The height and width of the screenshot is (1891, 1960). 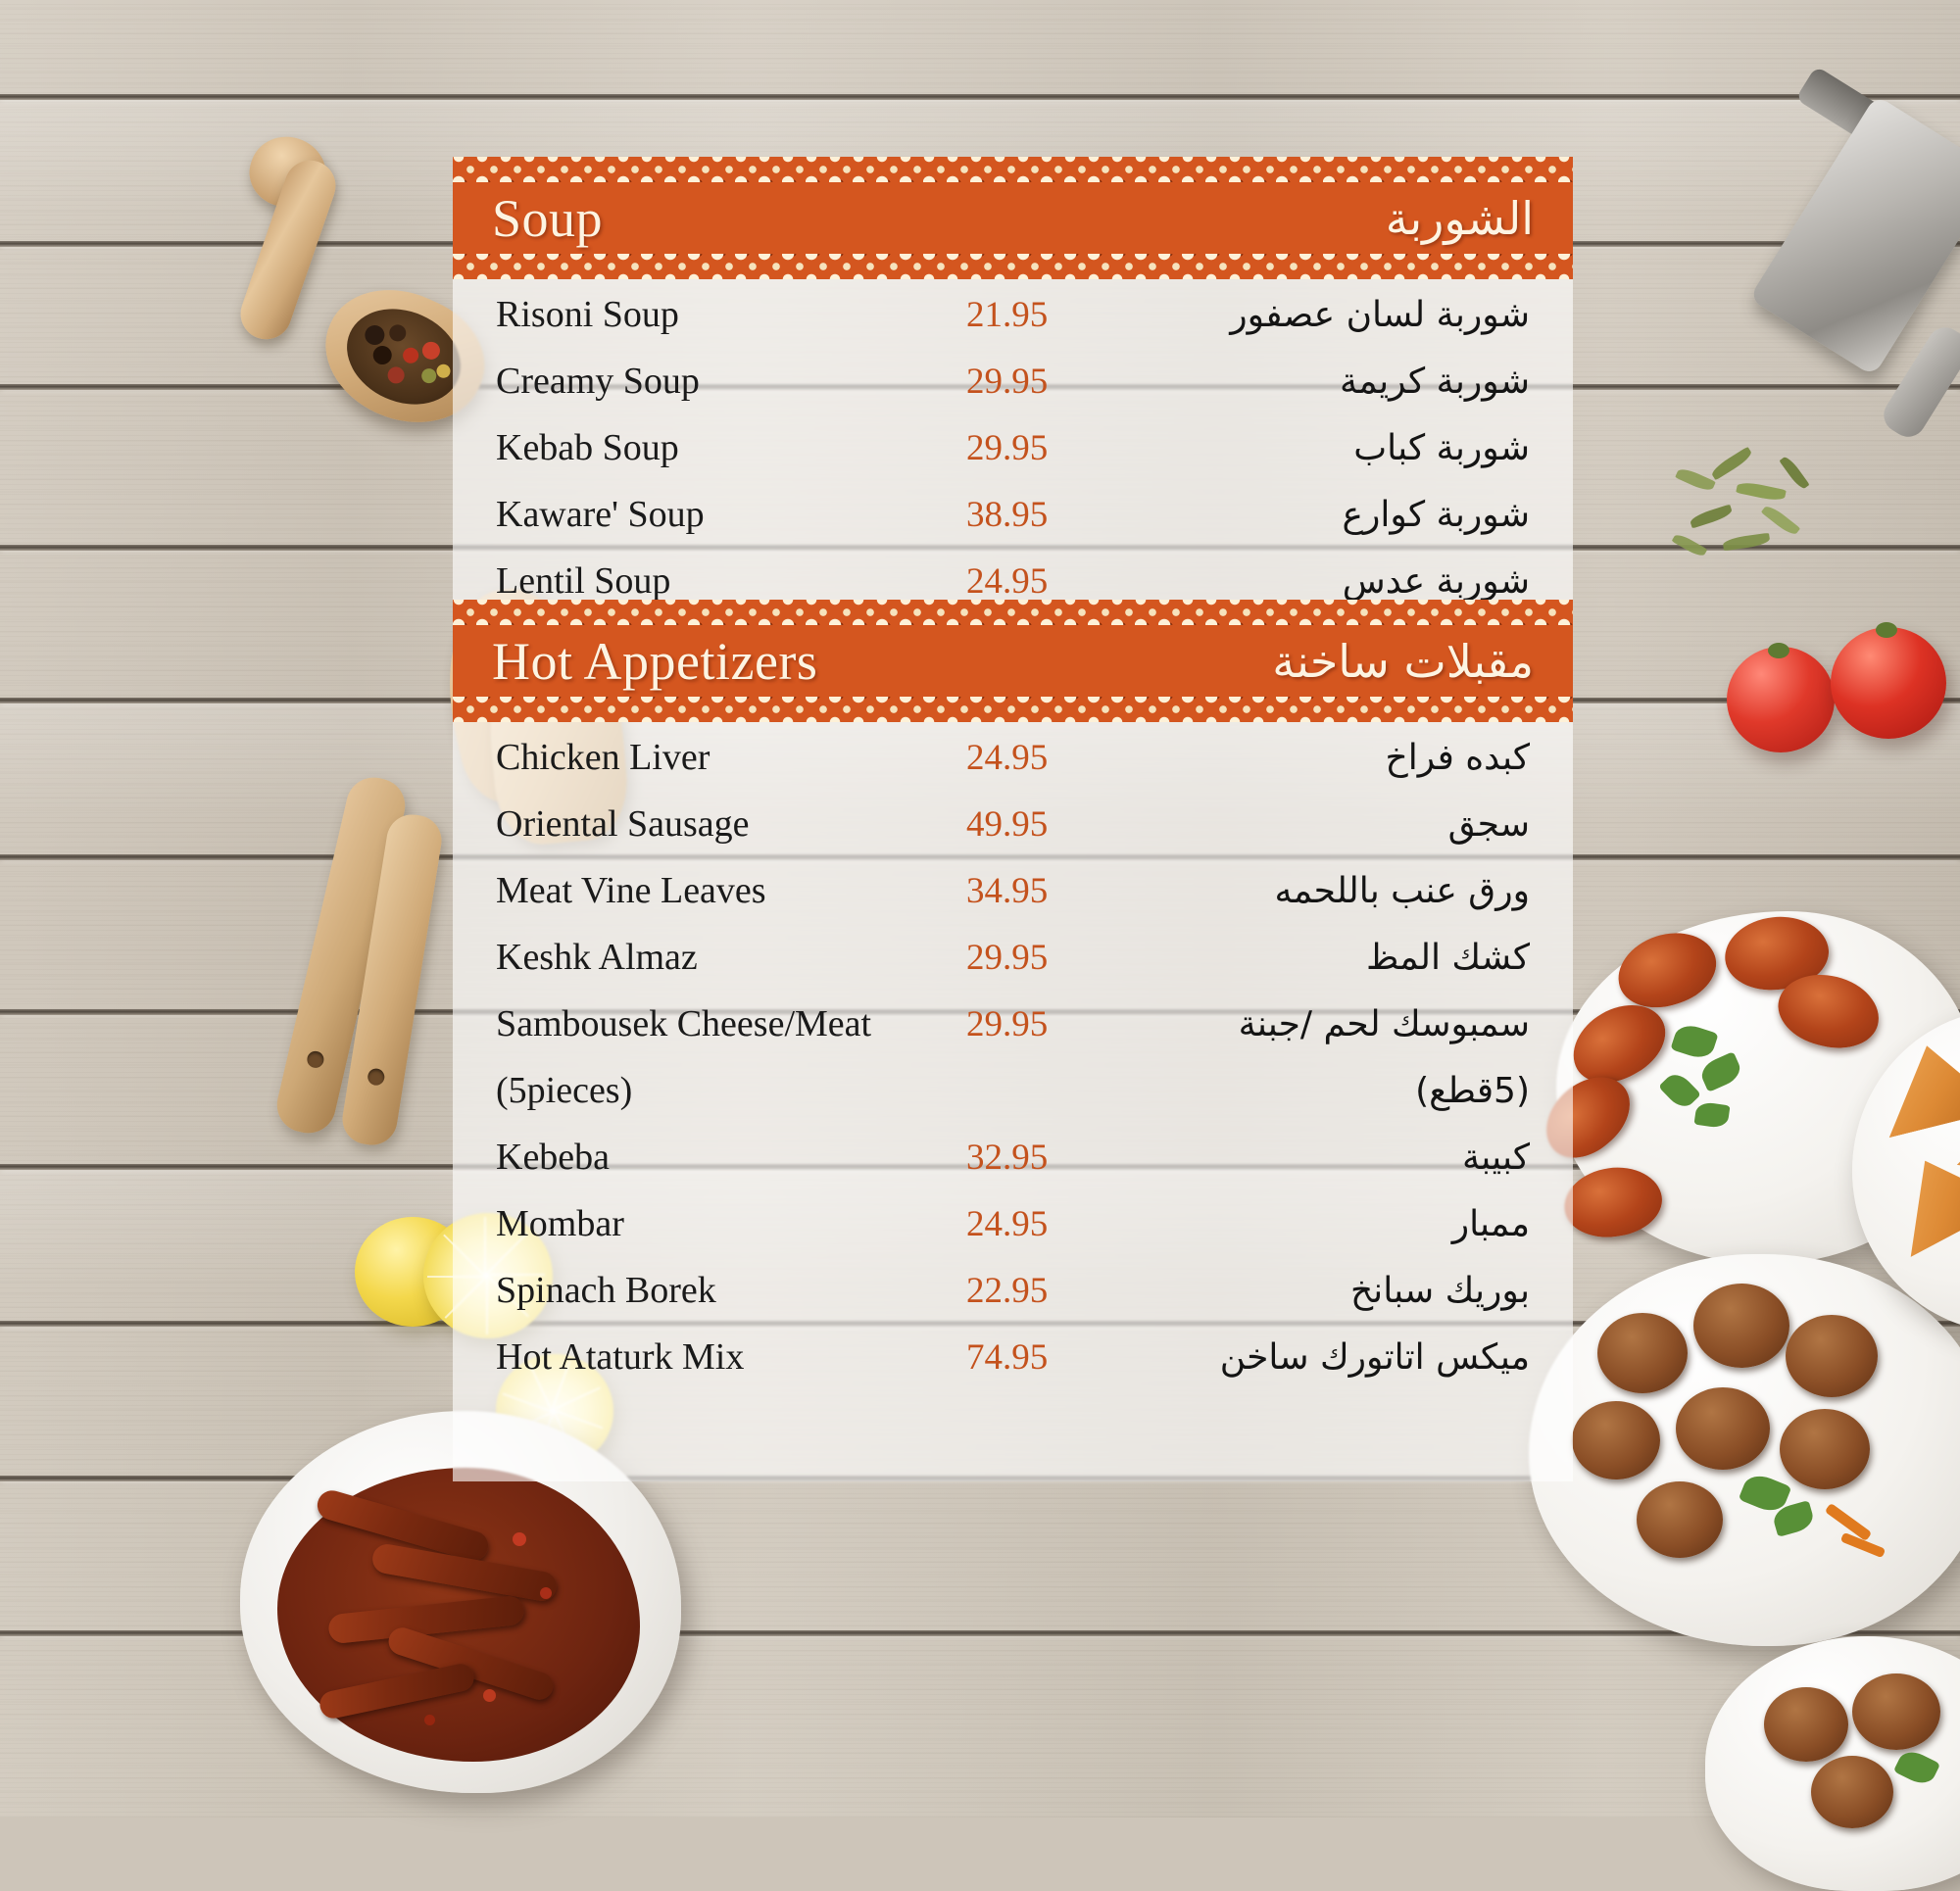 What do you see at coordinates (1402, 891) in the screenshot?
I see `item-name-ar: ورق عنب باللحمه` at bounding box center [1402, 891].